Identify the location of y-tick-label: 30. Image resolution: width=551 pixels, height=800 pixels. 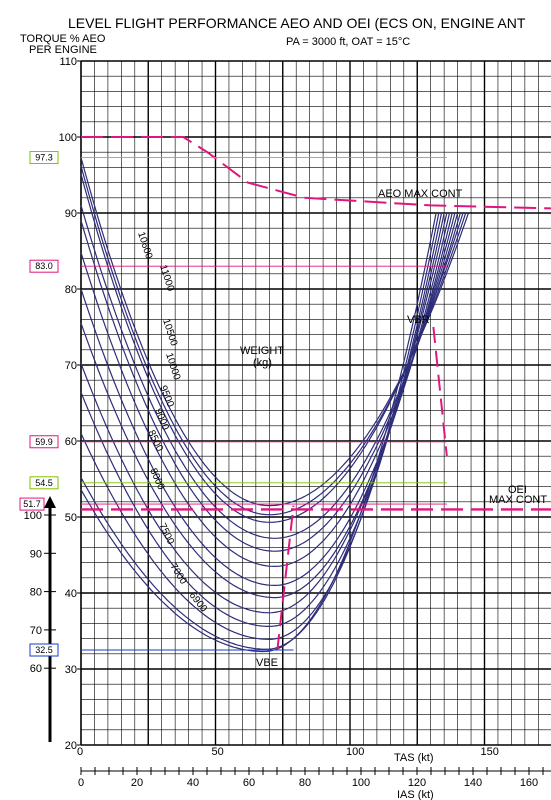
(71, 670).